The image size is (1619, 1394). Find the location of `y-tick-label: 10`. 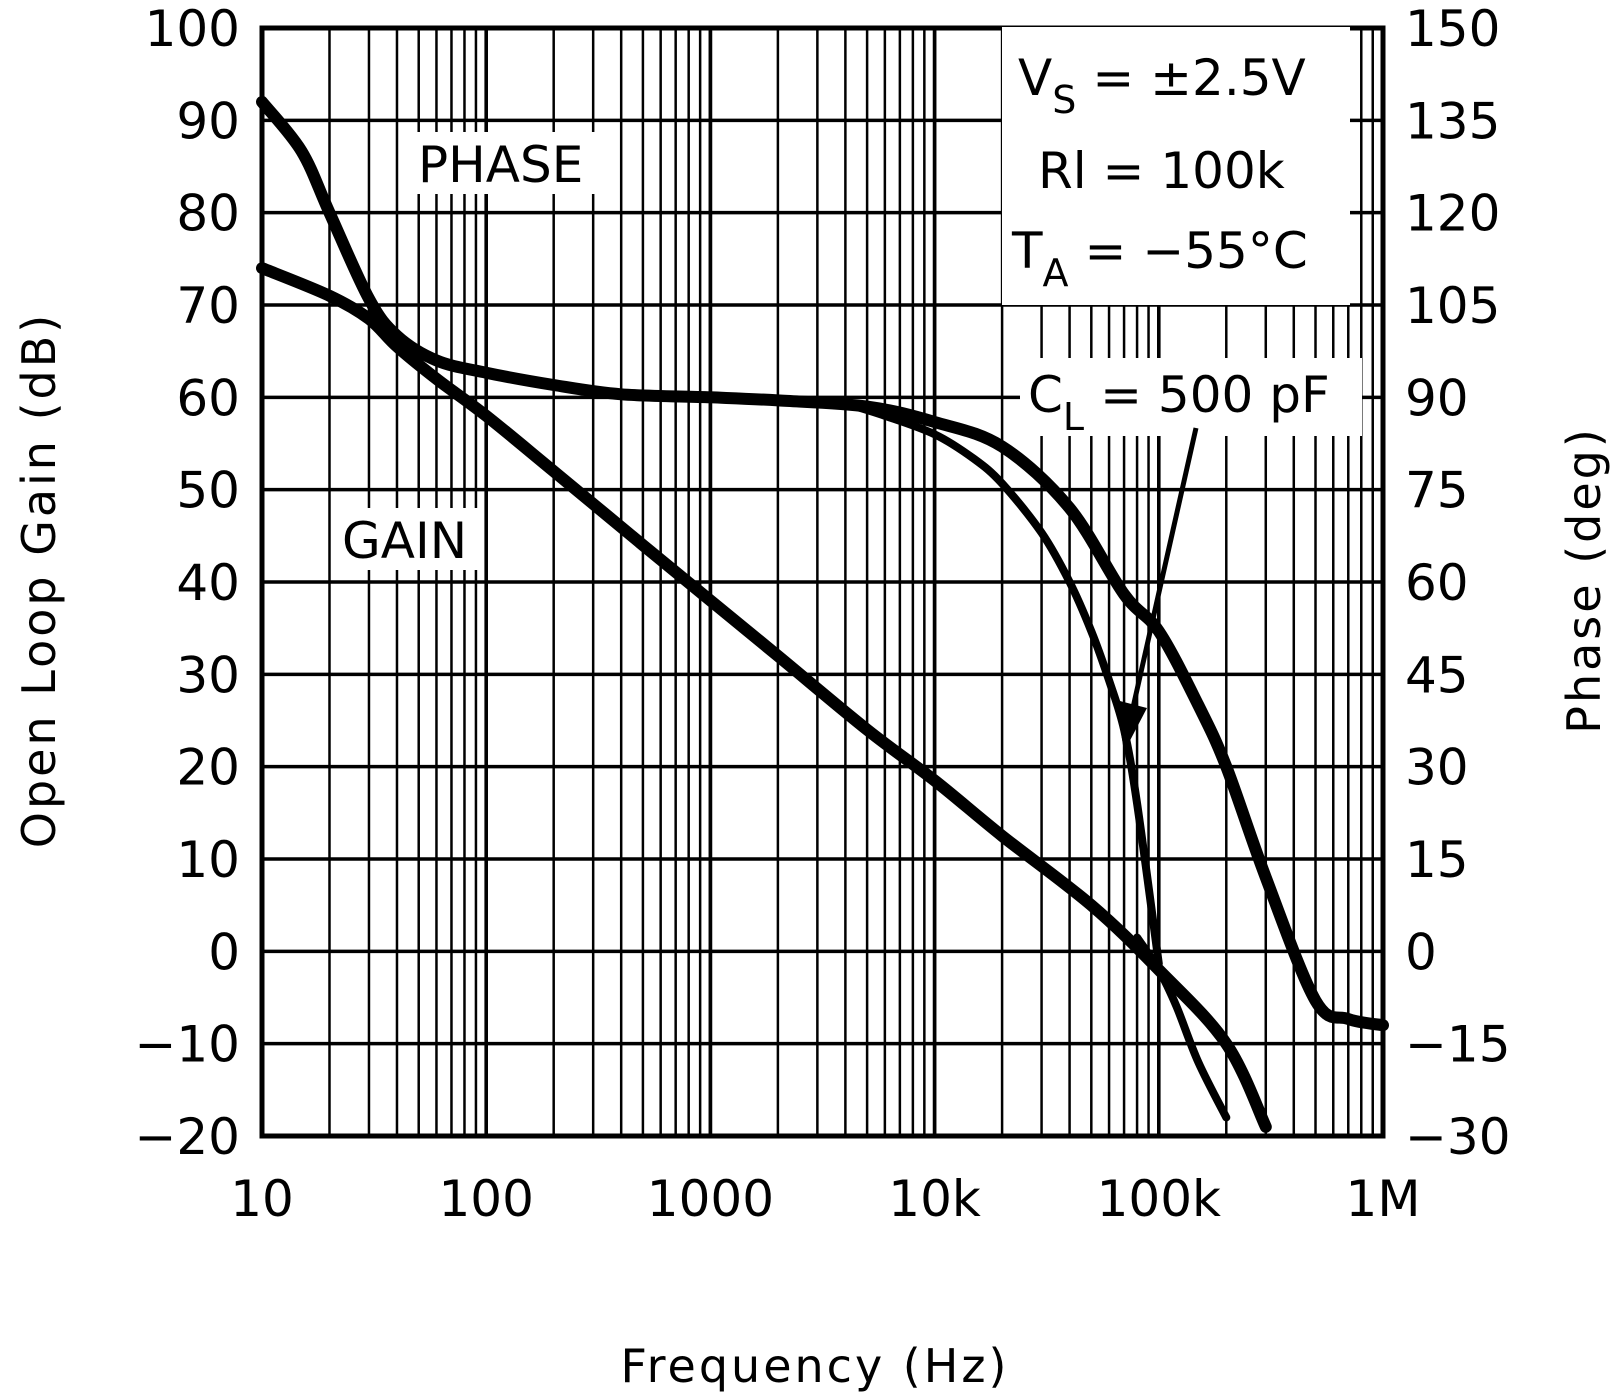

y-tick-label: 10 is located at coordinates (208, 860).